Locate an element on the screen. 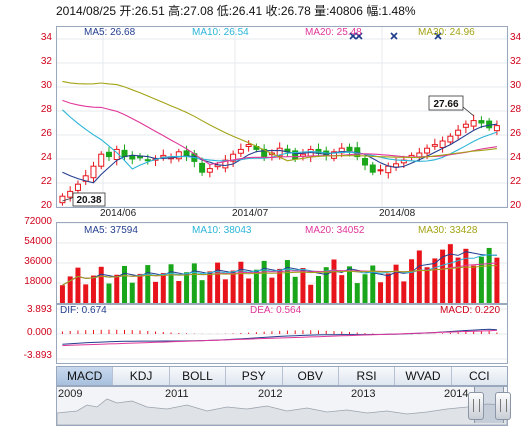  high-price-pointer is located at coordinates (468, 111).